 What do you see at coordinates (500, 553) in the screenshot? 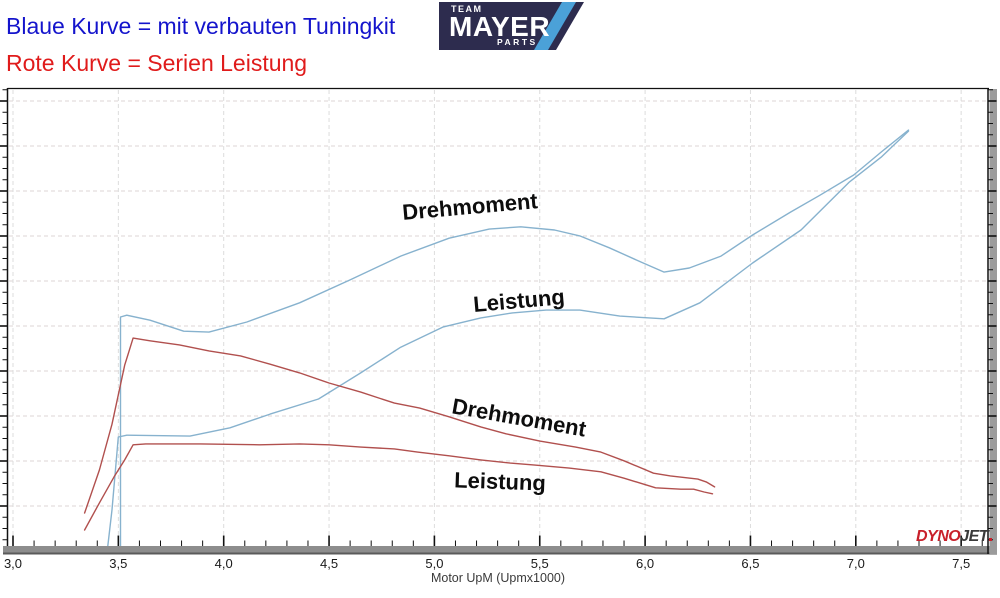
I see `x-axis-bar-shadow` at bounding box center [500, 553].